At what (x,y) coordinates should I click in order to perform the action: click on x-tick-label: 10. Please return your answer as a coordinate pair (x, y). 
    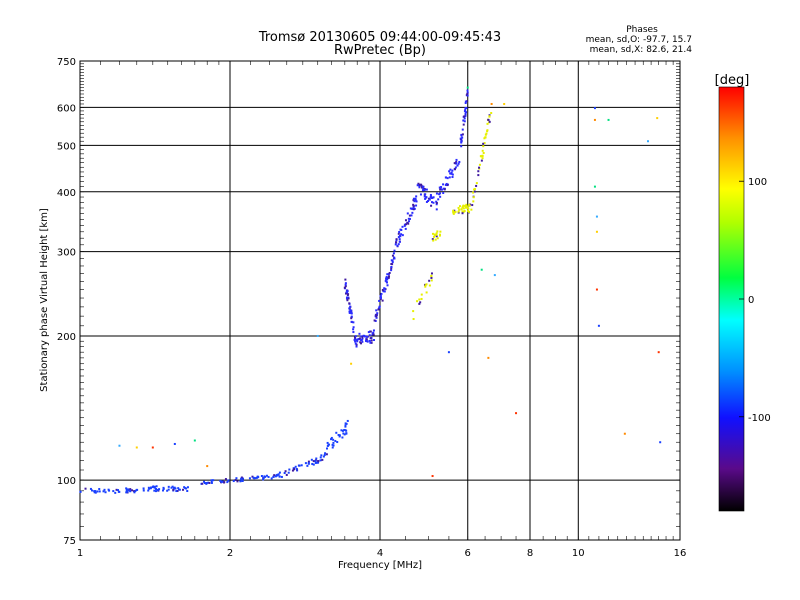
    Looking at the image, I should click on (578, 553).